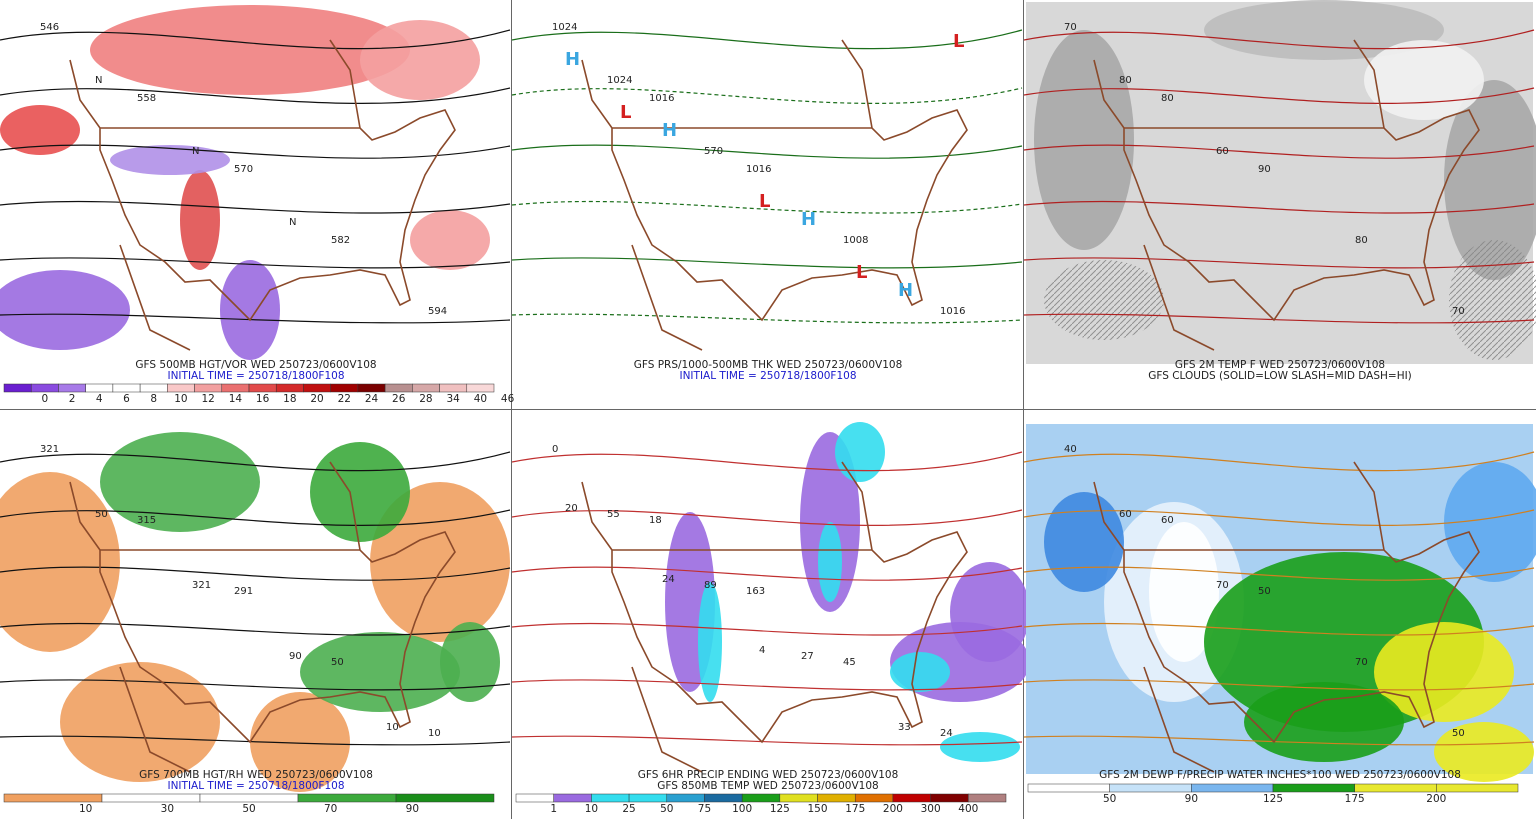  What do you see at coordinates (437, 311) in the screenshot?
I see `map-label: 594` at bounding box center [437, 311].